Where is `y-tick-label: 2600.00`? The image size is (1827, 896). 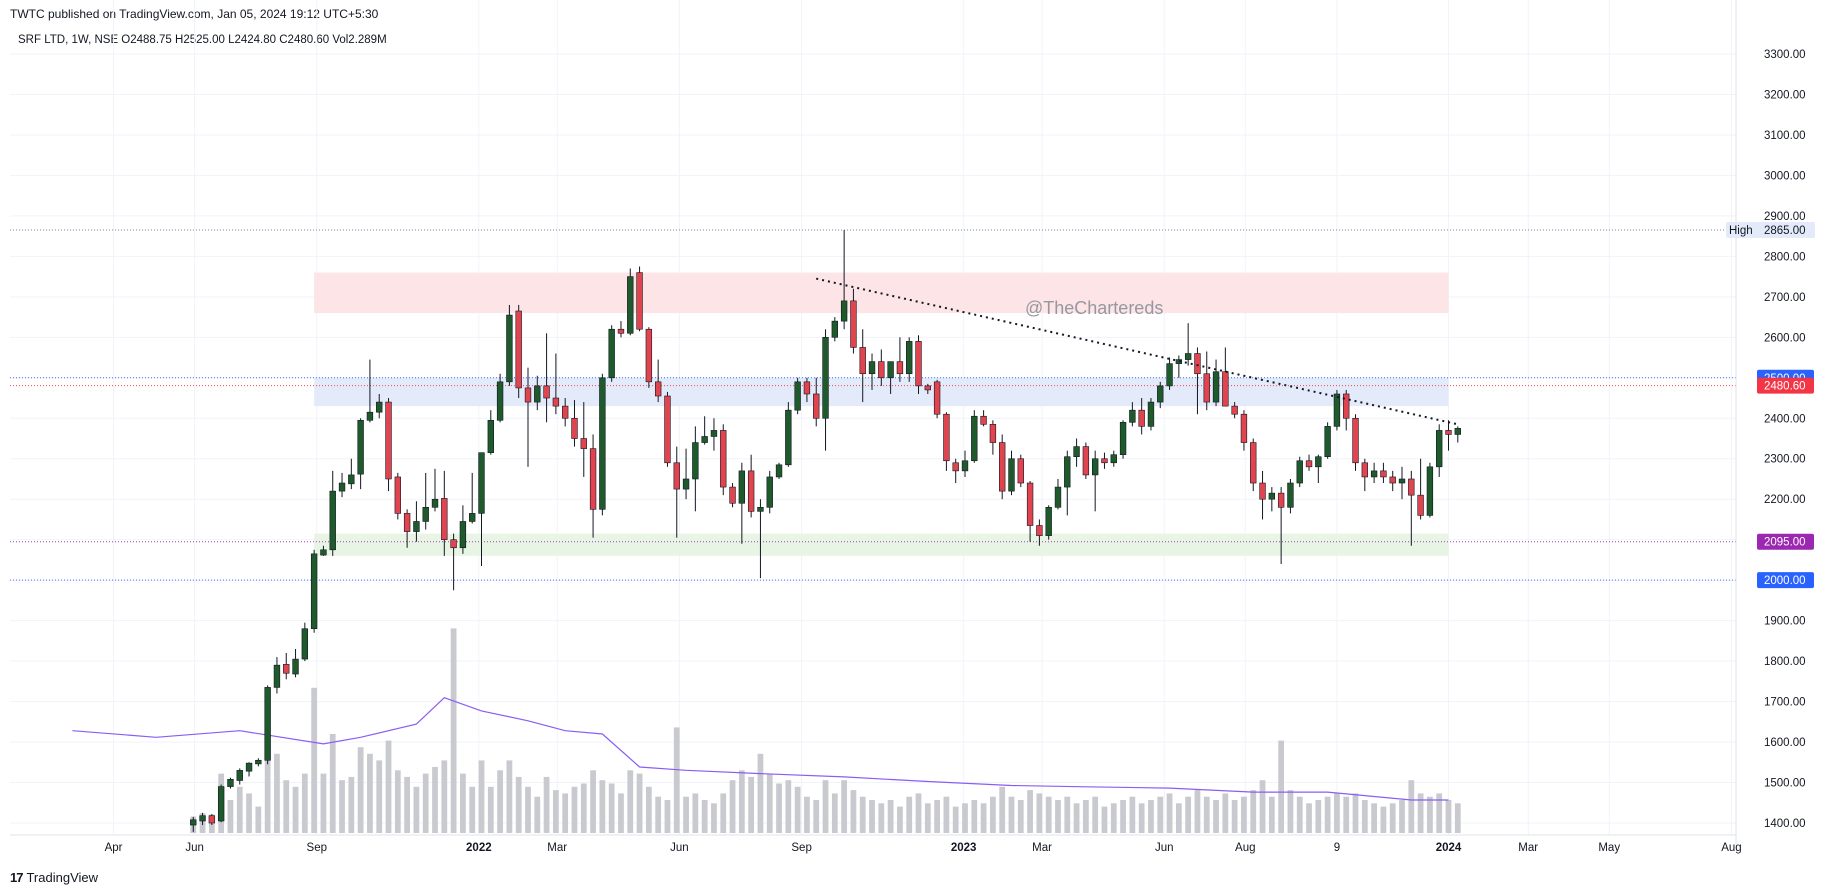 y-tick-label: 2600.00 is located at coordinates (1785, 338).